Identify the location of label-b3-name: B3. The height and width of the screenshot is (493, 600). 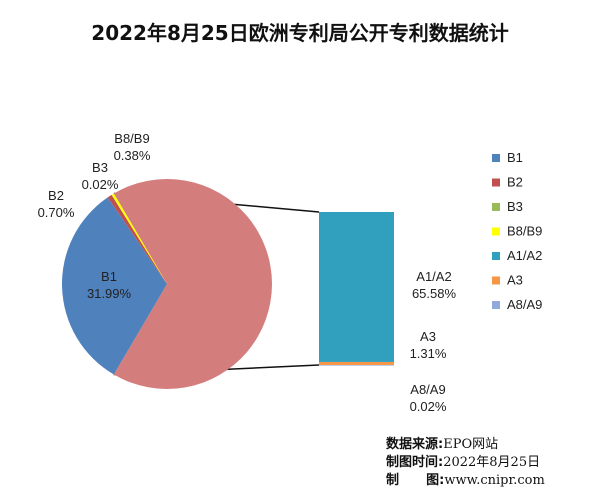
(100, 167).